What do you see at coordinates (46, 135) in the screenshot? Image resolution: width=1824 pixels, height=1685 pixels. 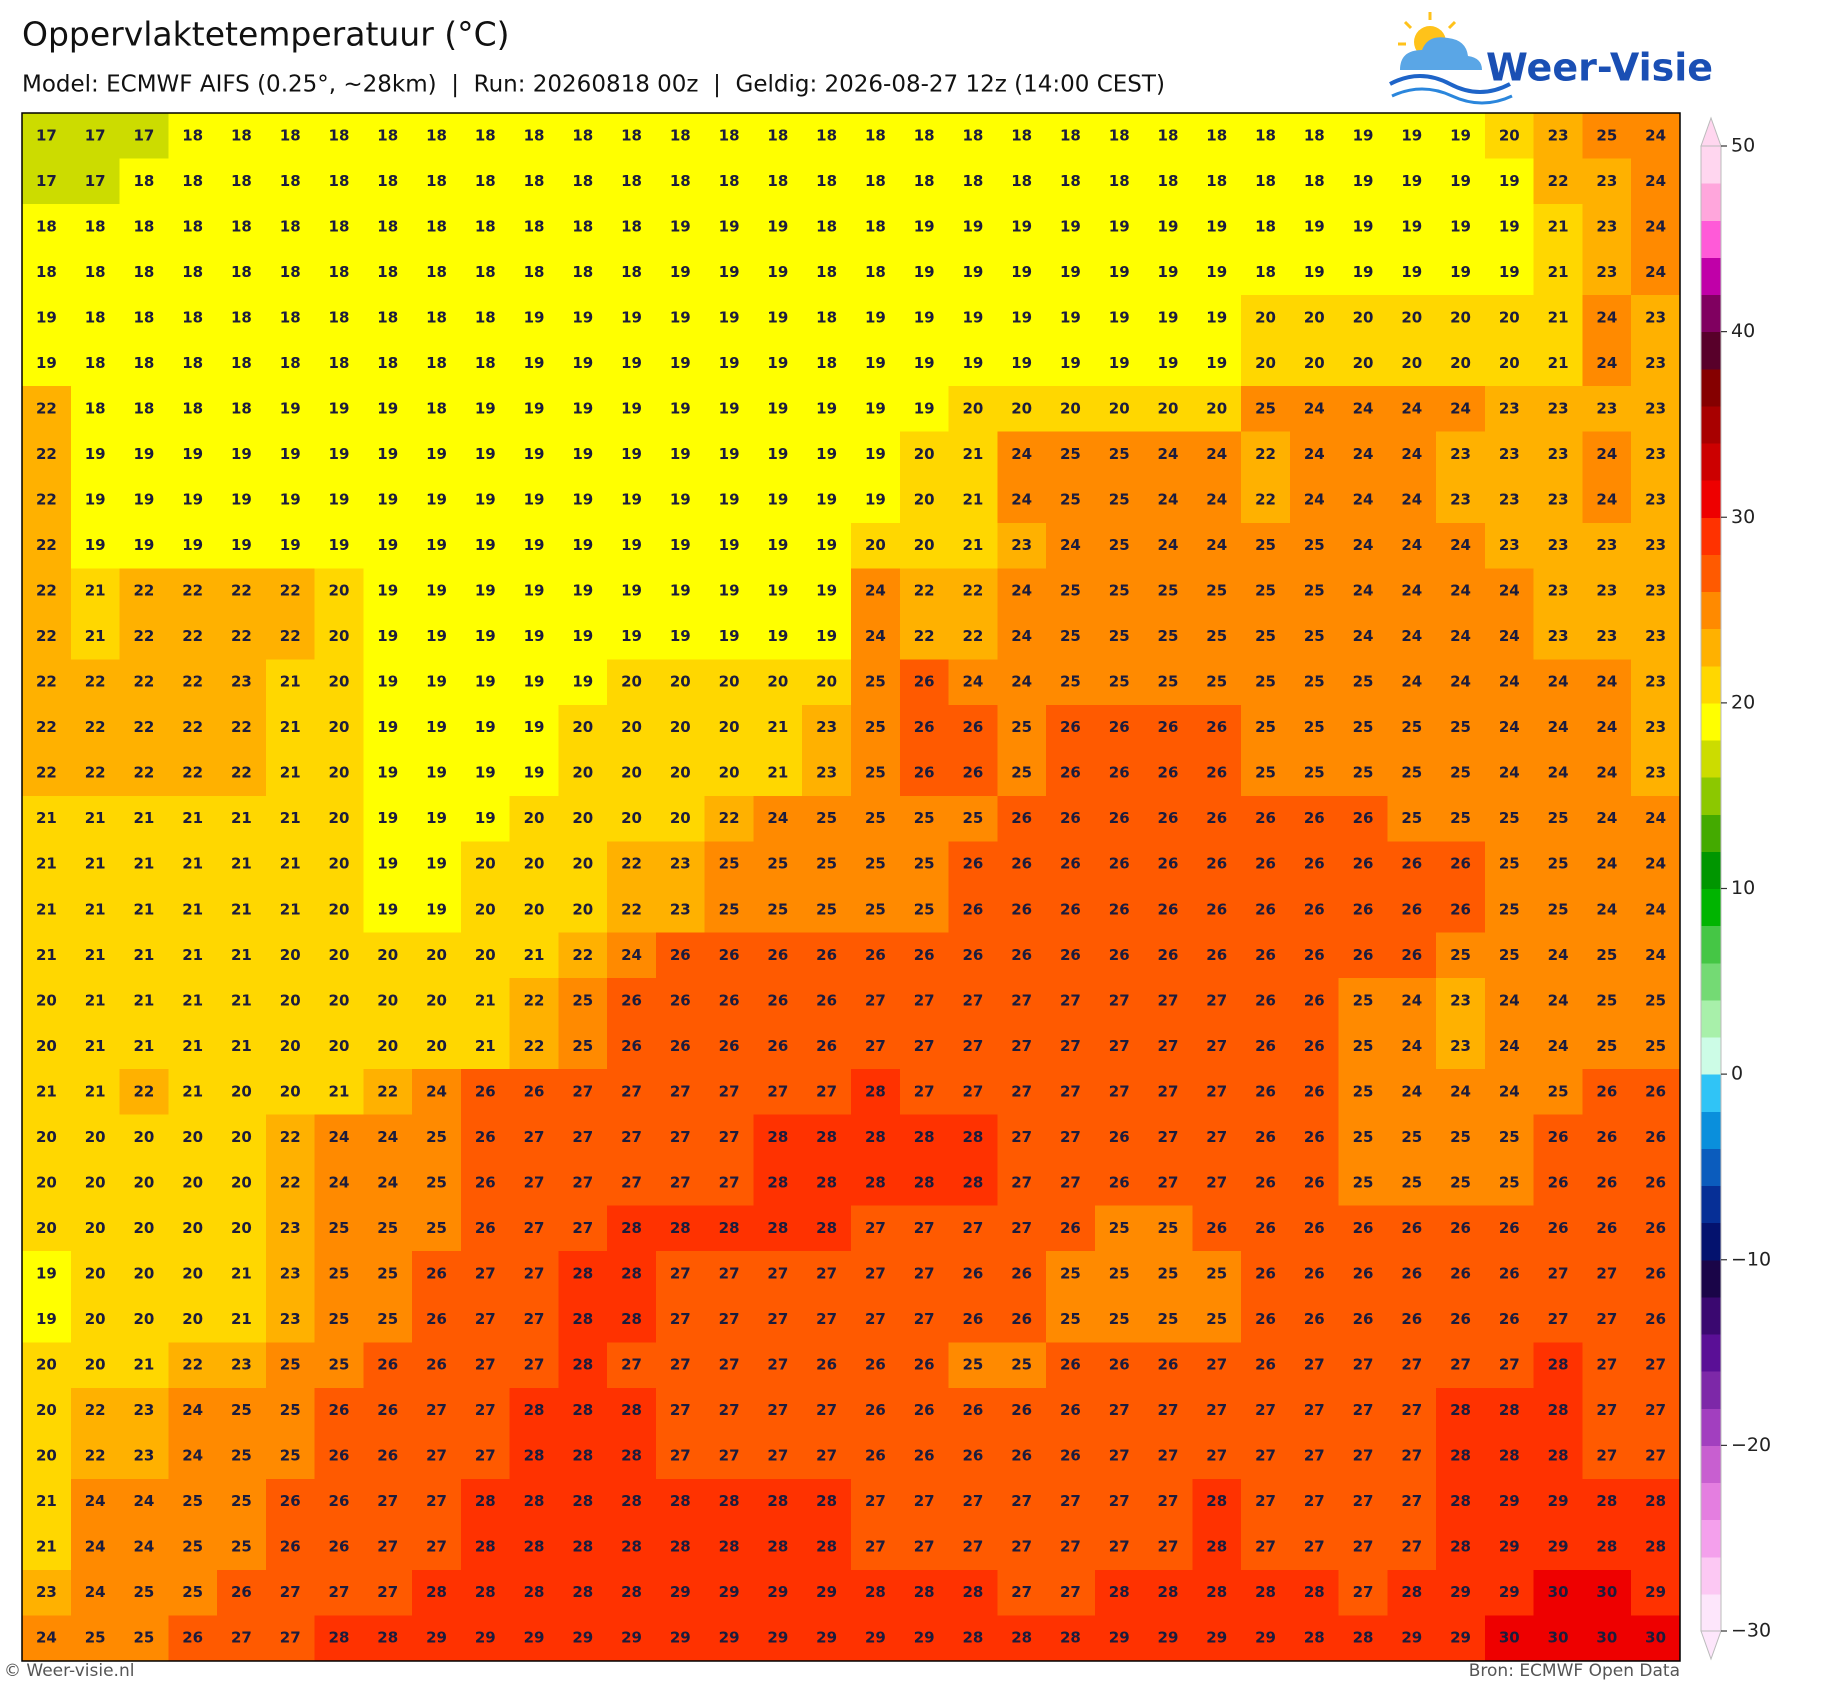 I see `temperature-label: 17` at bounding box center [46, 135].